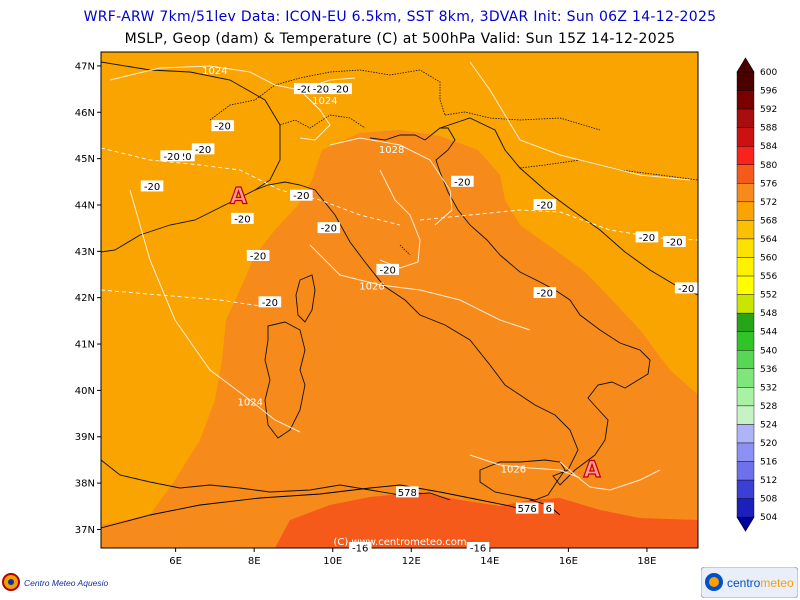  What do you see at coordinates (768, 351) in the screenshot?
I see `colorbar-level-label: 540` at bounding box center [768, 351].